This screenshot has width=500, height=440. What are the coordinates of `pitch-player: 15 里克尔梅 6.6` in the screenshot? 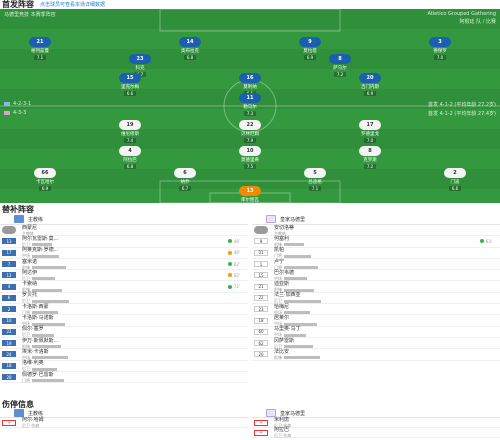 It's located at (130, 84).